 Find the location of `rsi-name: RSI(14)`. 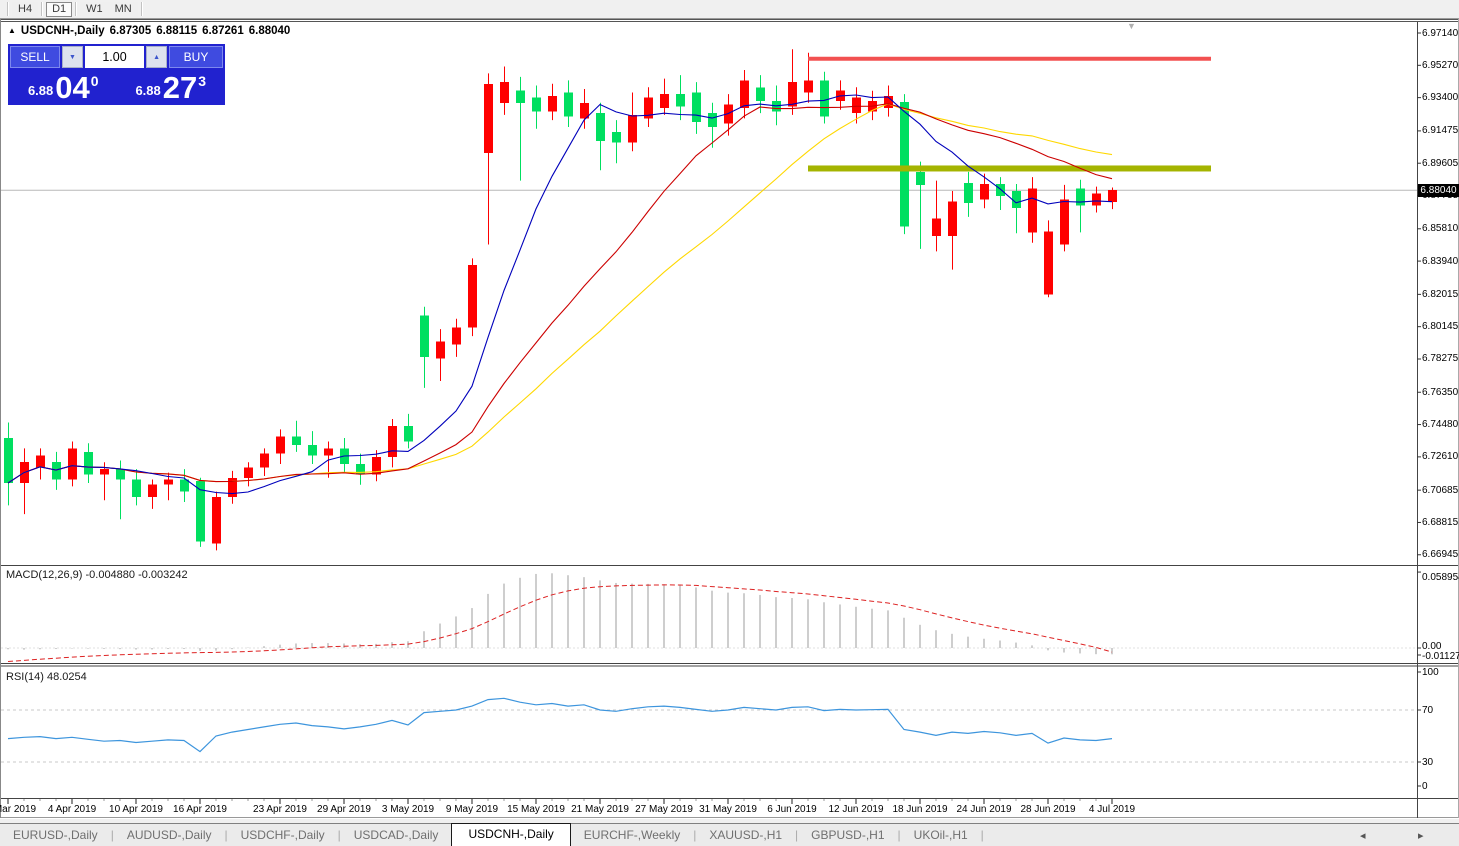

rsi-name: RSI(14) is located at coordinates (25, 677).